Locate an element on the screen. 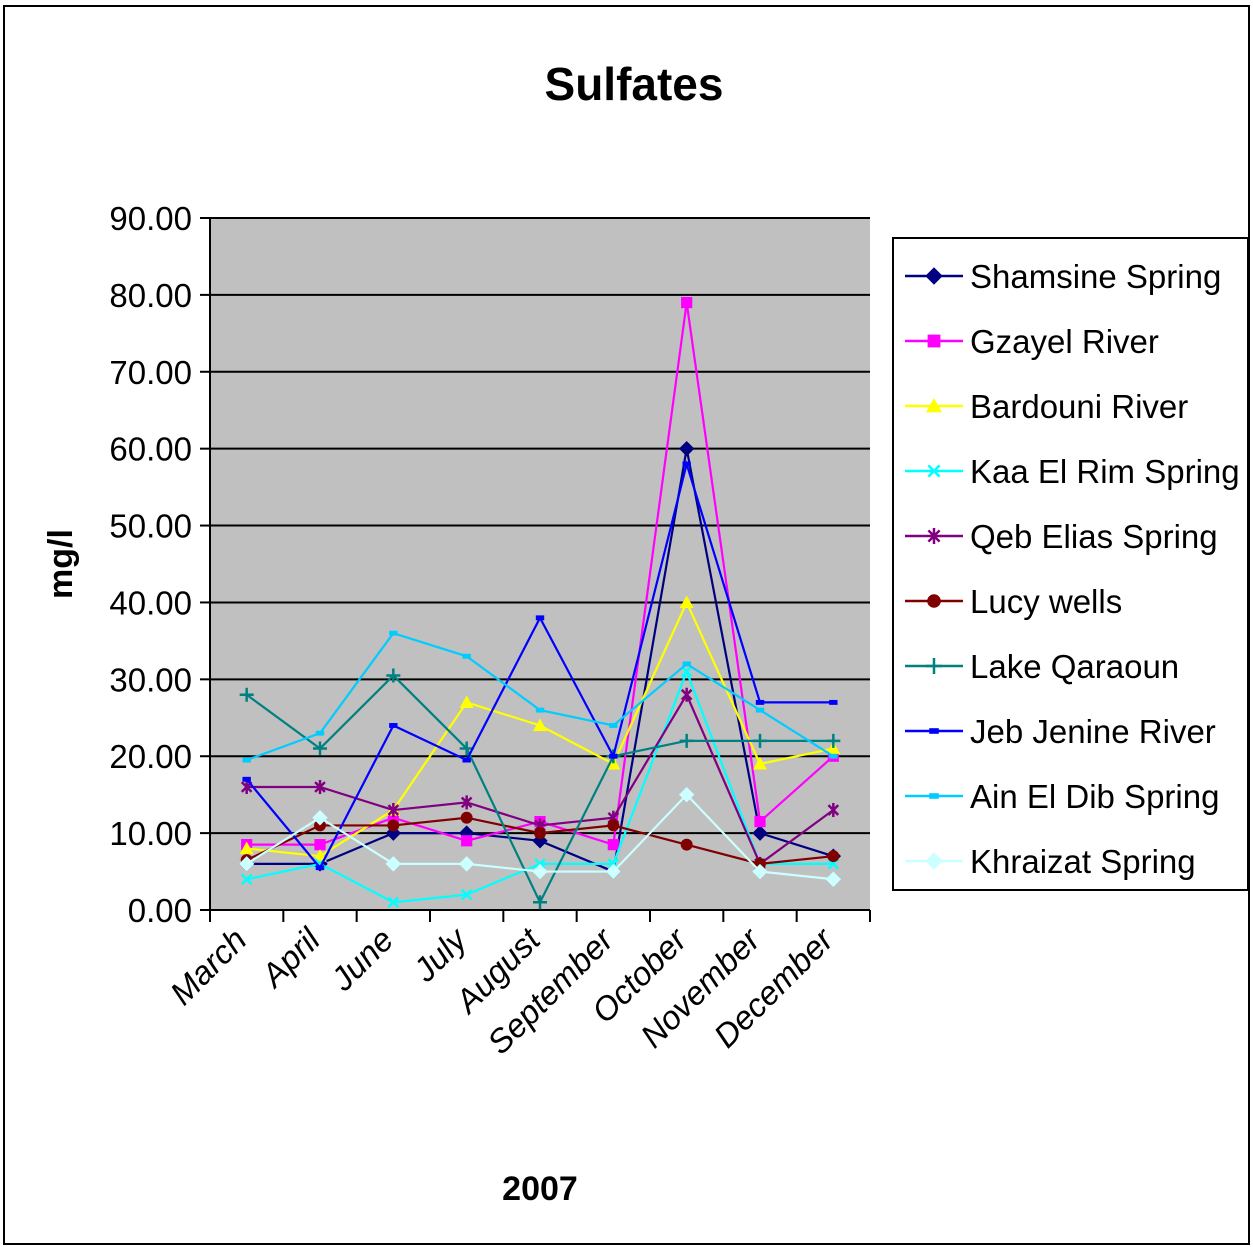 The image size is (1253, 1247). legend-label: Qeb Elias Spring is located at coordinates (1094, 536).